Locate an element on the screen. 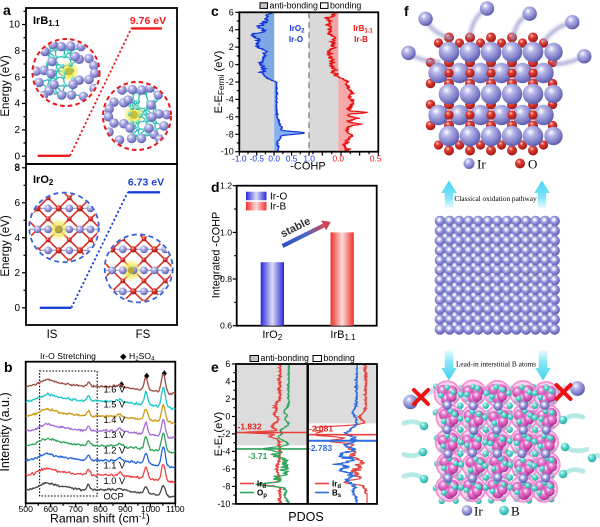 This screenshot has width=600, height=527. svg-text: E-Ef (eV) is located at coordinates (219, 434).